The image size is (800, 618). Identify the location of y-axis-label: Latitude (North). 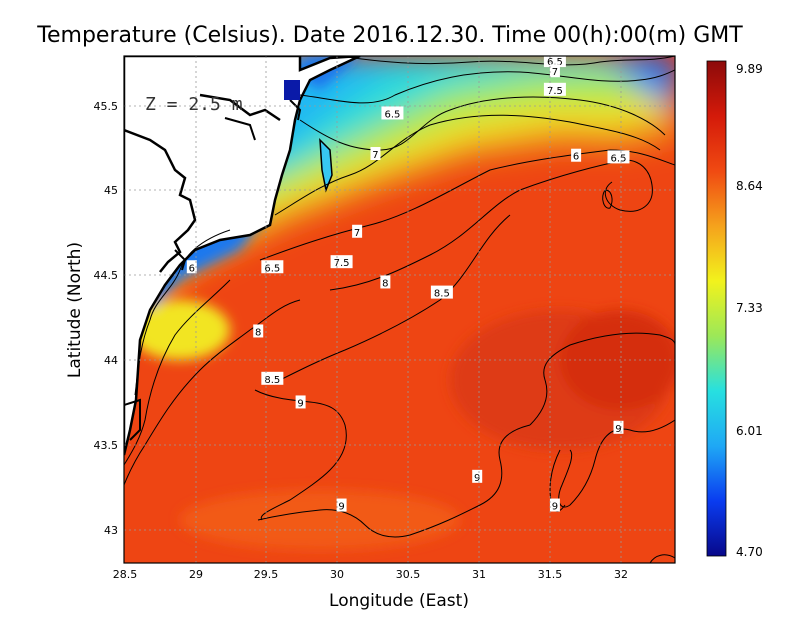
(75, 310).